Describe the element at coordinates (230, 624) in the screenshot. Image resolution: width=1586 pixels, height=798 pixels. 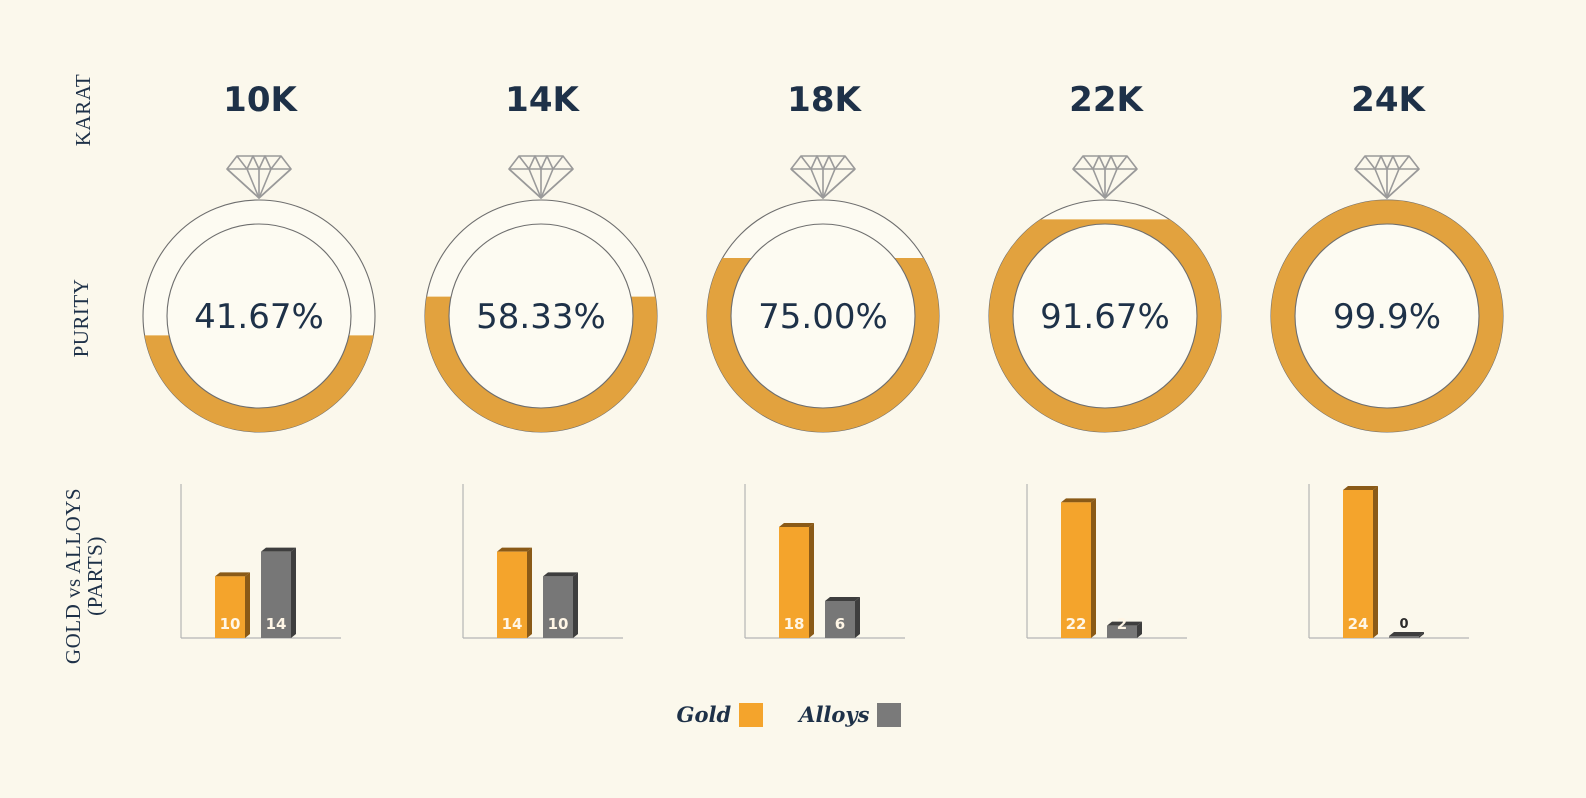
I see `bar-gold-value-label: 10` at that location.